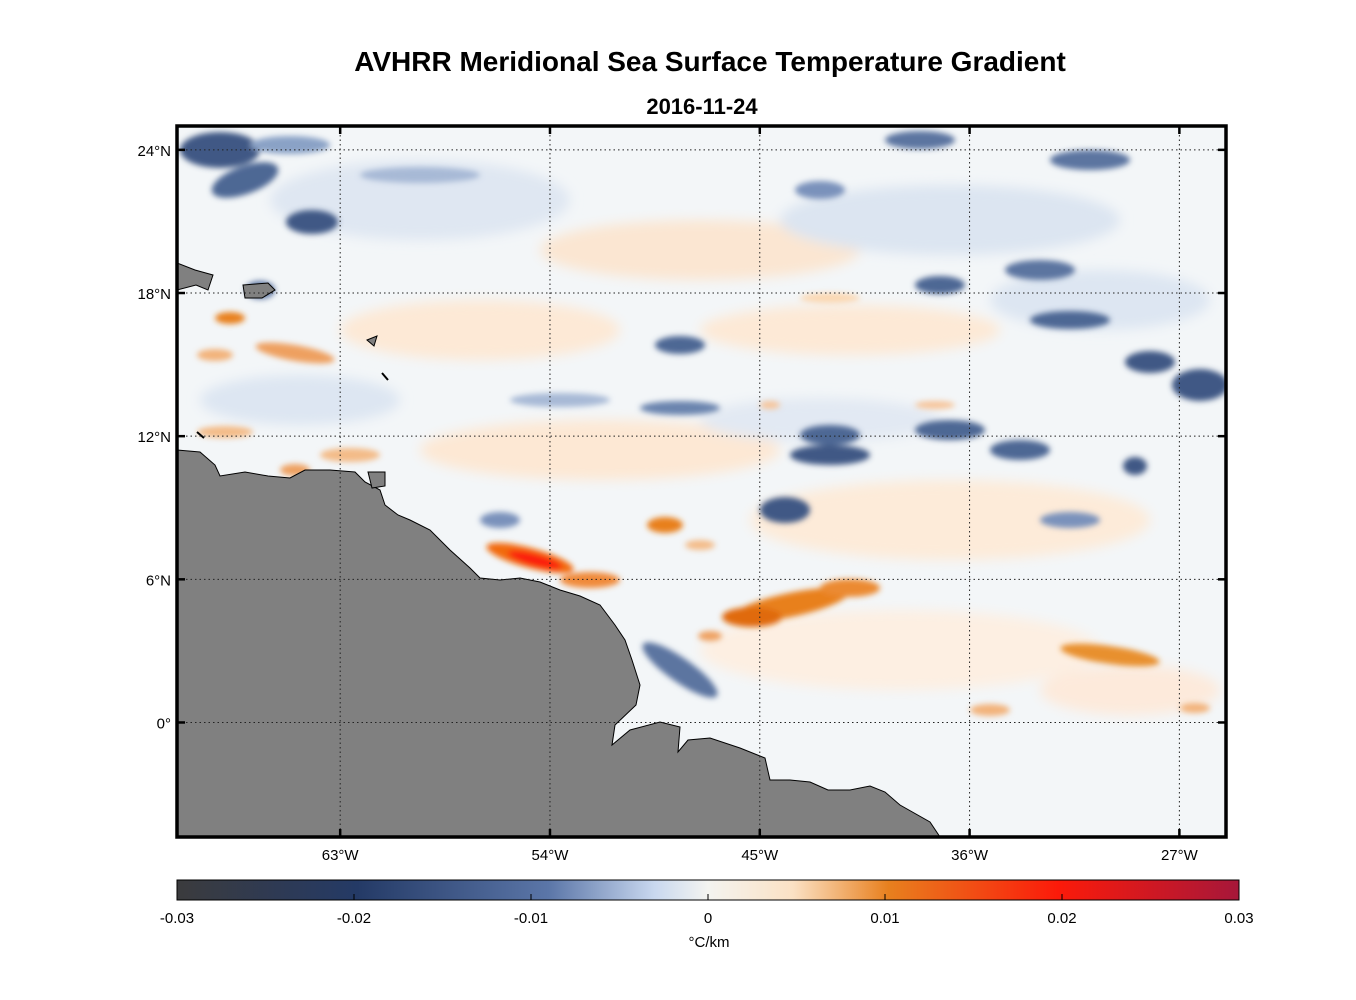 The width and height of the screenshot is (1356, 1000). Describe the element at coordinates (1061, 918) in the screenshot. I see `colorbar-tick-label: 0.02` at that location.